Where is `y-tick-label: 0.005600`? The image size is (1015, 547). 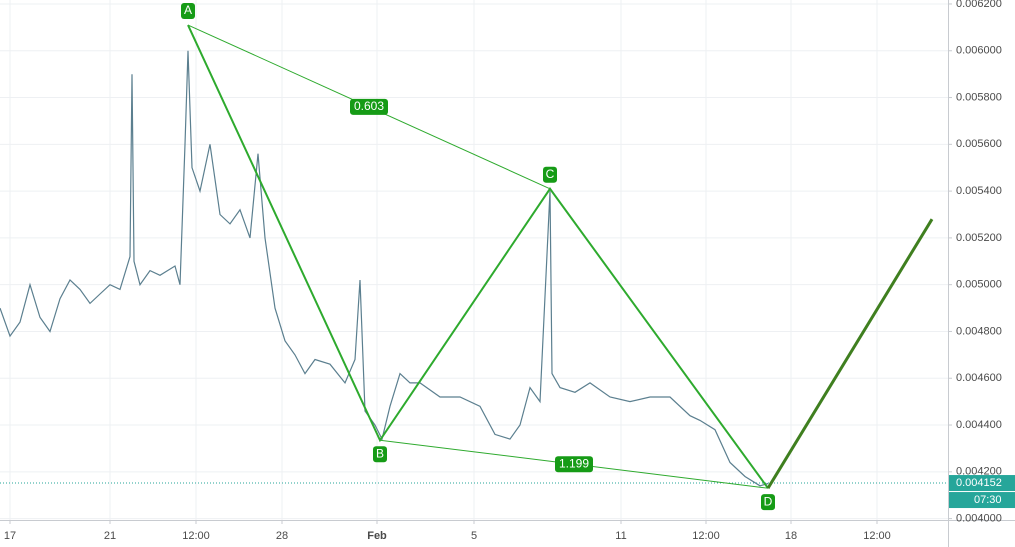
y-tick-label: 0.005600 is located at coordinates (979, 144).